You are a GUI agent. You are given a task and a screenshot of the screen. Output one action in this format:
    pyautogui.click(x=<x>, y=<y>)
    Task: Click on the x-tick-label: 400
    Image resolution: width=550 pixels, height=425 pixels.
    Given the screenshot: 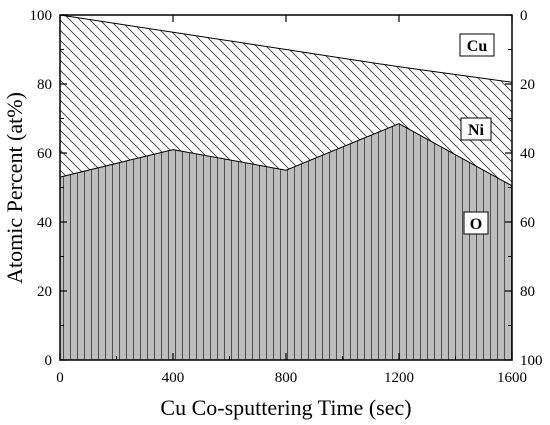 What is the action you would take?
    pyautogui.click(x=173, y=378)
    